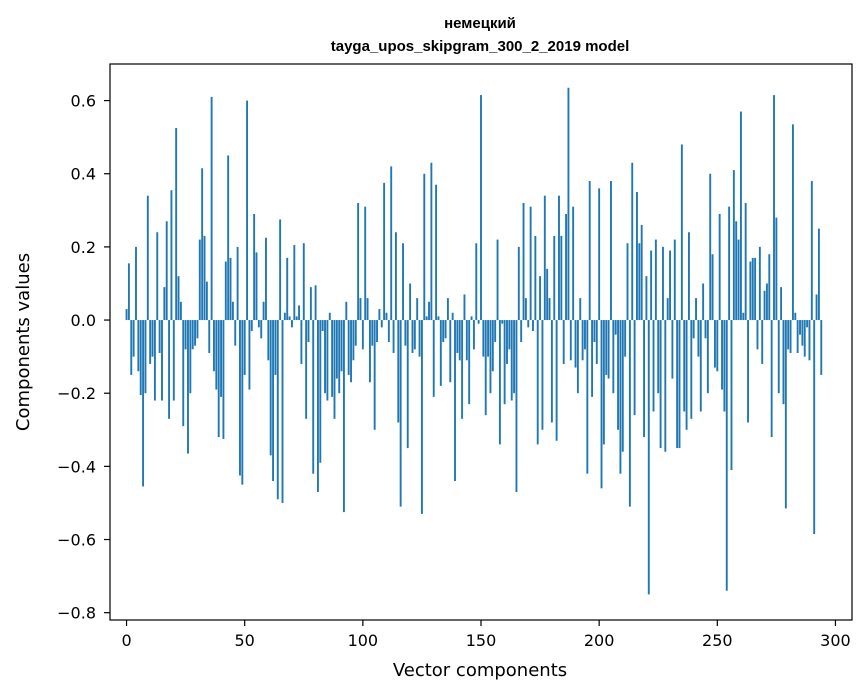 Image resolution: width=867 pixels, height=696 pixels. Describe the element at coordinates (76, 540) in the screenshot. I see `y-tick-label: −0.6` at that location.